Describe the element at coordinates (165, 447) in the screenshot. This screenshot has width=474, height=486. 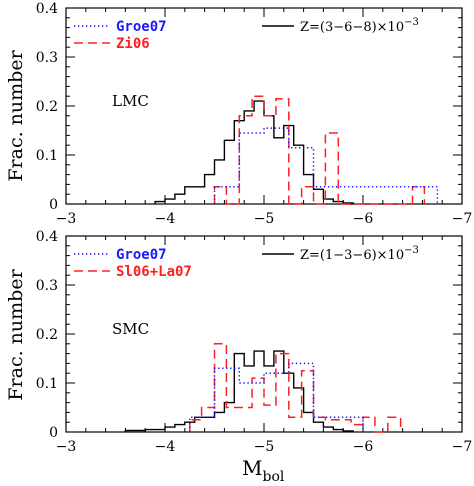
I see `panel-smc-x-tick-label: −4` at that location.